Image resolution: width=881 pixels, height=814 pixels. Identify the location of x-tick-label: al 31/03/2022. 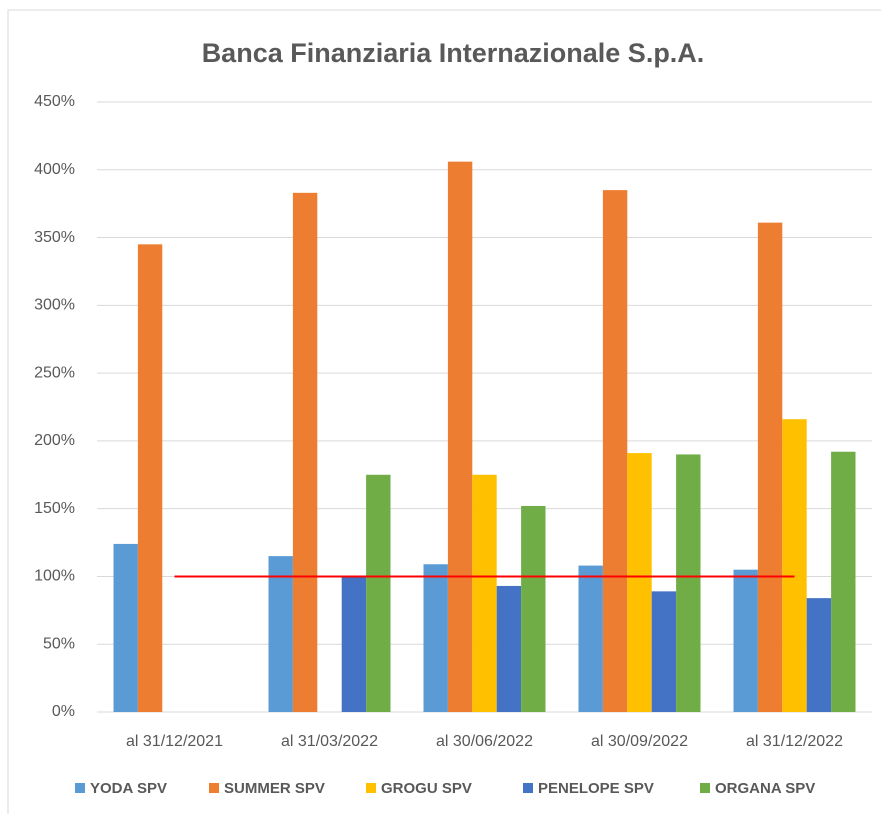
(329, 741).